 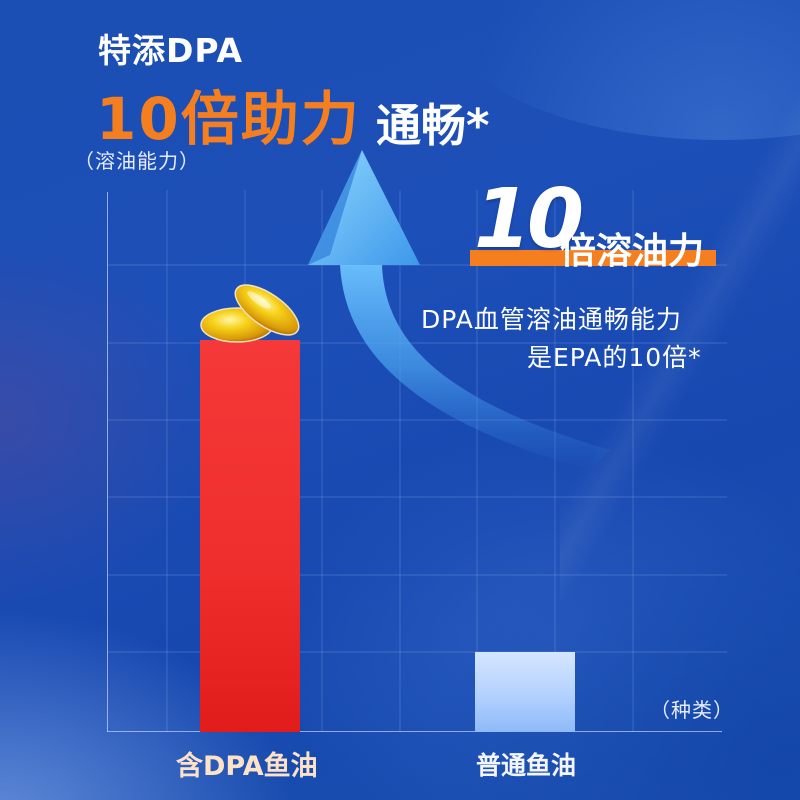 What do you see at coordinates (228, 119) in the screenshot?
I see `headline-highlight: 10倍助力` at bounding box center [228, 119].